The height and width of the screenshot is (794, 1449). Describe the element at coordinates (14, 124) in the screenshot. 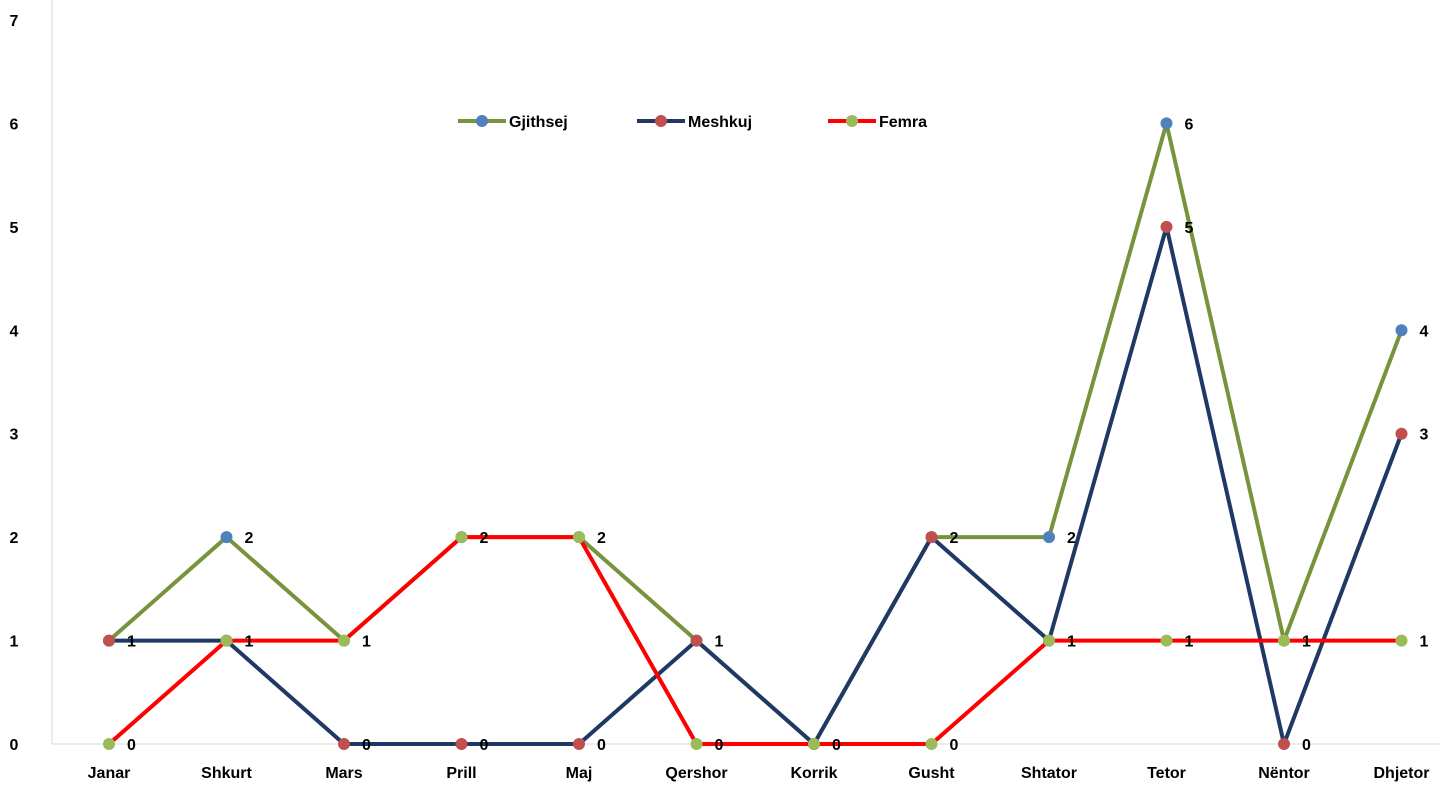

I see `y-tick-label: 6` at that location.